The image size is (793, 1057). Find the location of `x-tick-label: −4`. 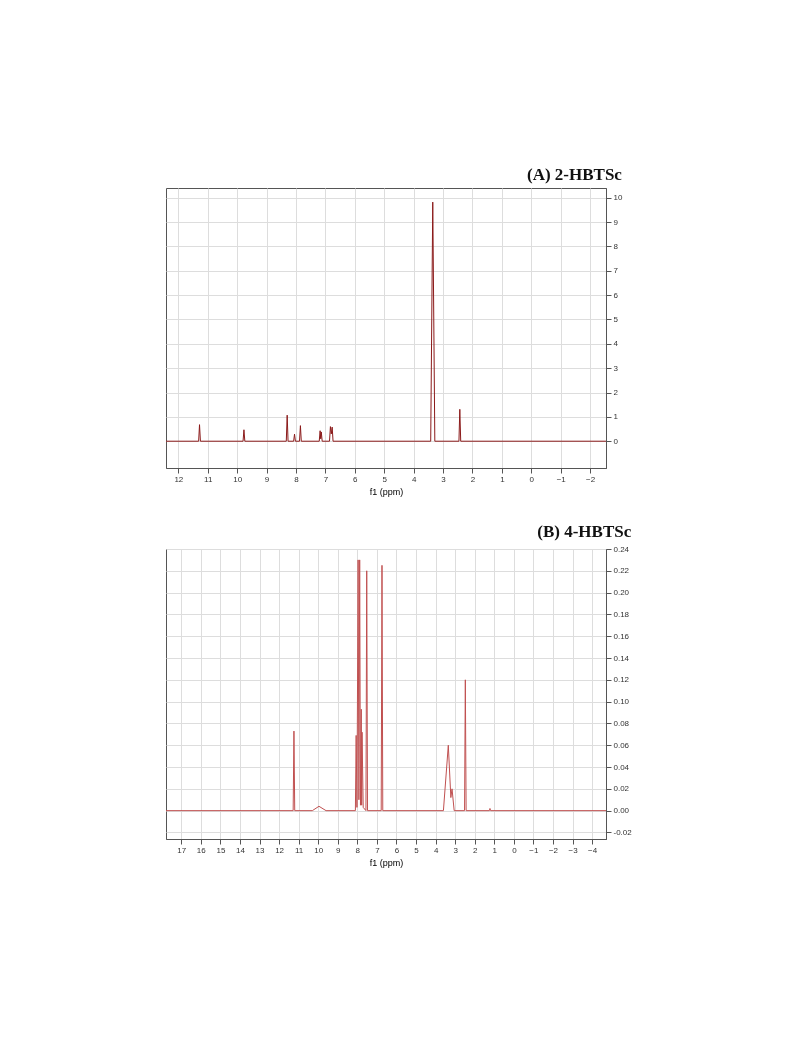

x-tick-label: −4 is located at coordinates (593, 850).